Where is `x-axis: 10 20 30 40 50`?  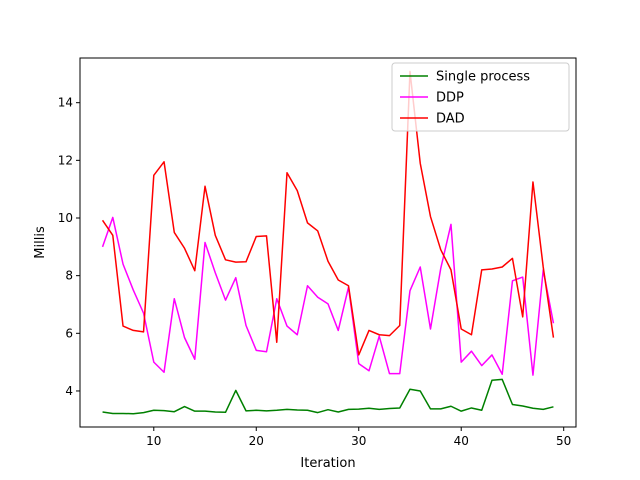 x-axis: 10 20 30 40 50 is located at coordinates (358, 437).